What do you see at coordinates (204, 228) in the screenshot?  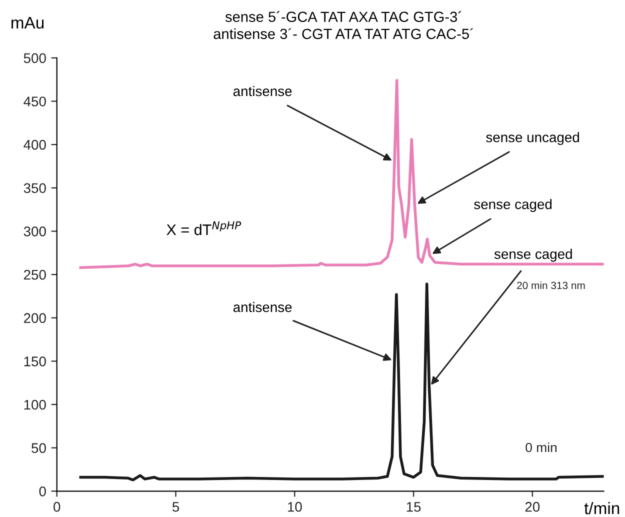 I see `annotation: X = dT$^{NpHP}$` at bounding box center [204, 228].